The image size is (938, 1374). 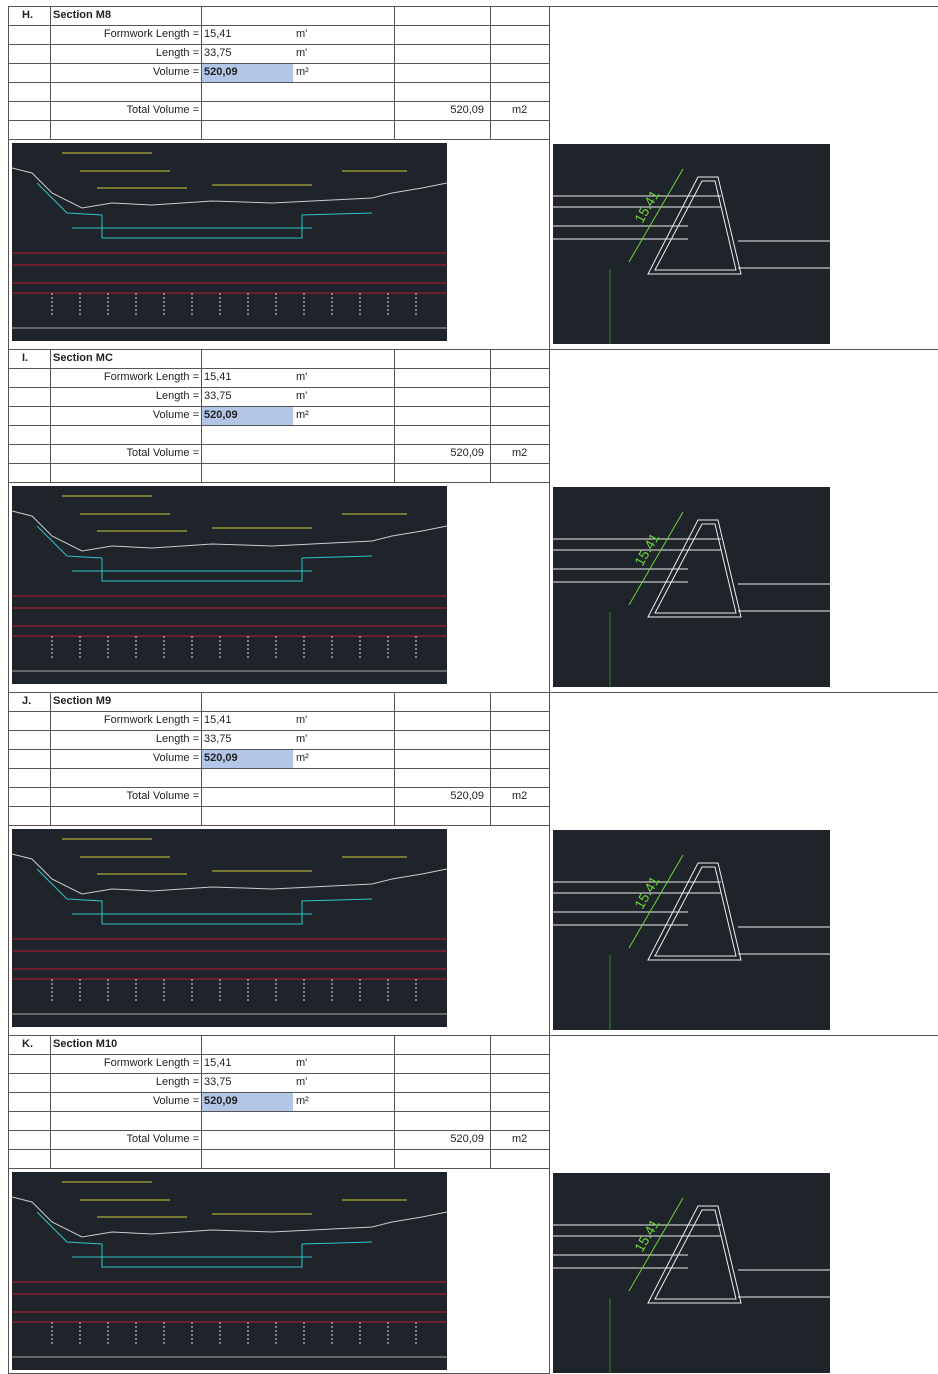 I want to click on row-value: 520,09, so click(x=221, y=758).